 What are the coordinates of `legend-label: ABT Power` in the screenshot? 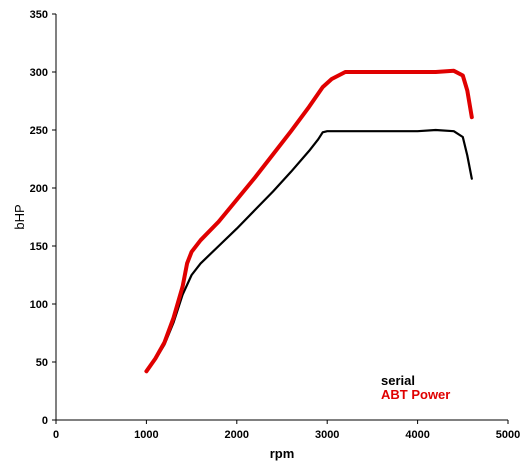 It's located at (415, 394).